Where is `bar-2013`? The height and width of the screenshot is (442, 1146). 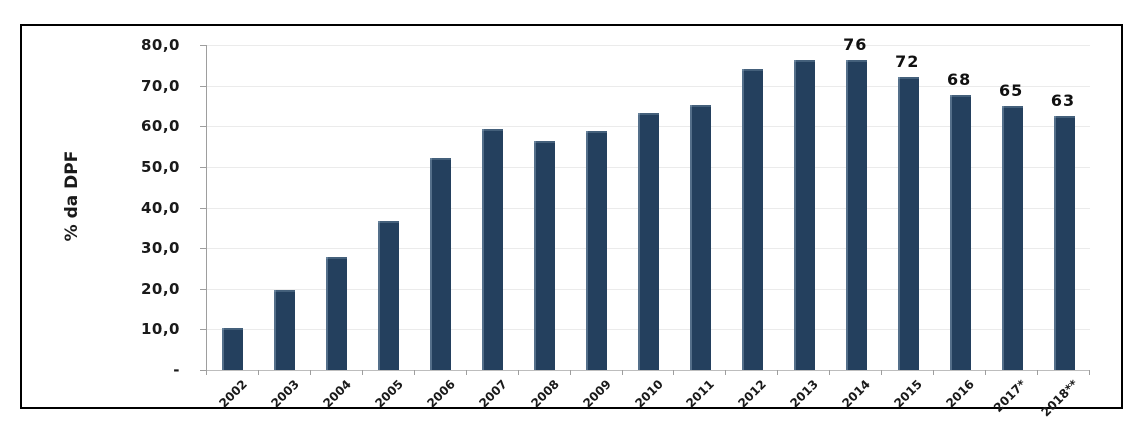
bar-2013 is located at coordinates (804, 215).